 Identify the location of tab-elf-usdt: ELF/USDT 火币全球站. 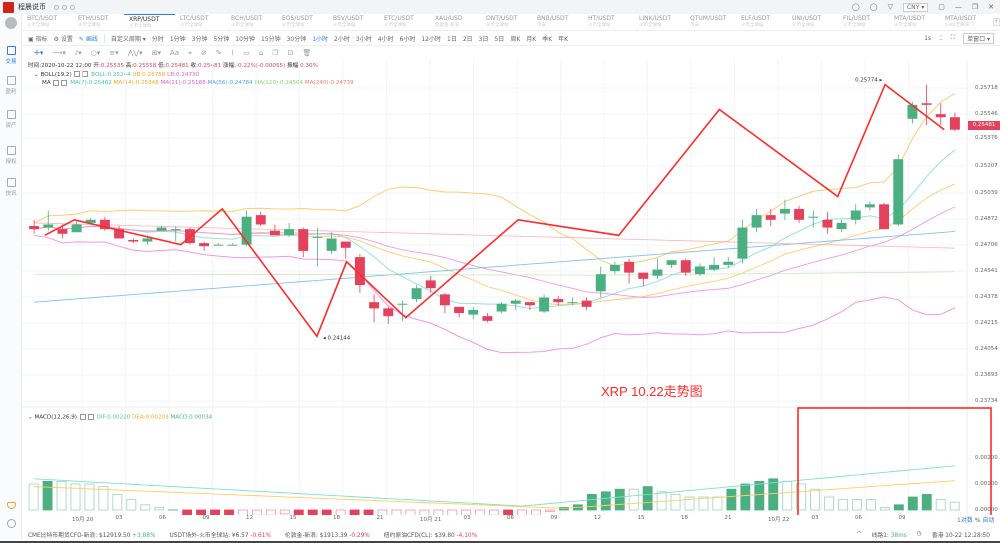
(756, 21).